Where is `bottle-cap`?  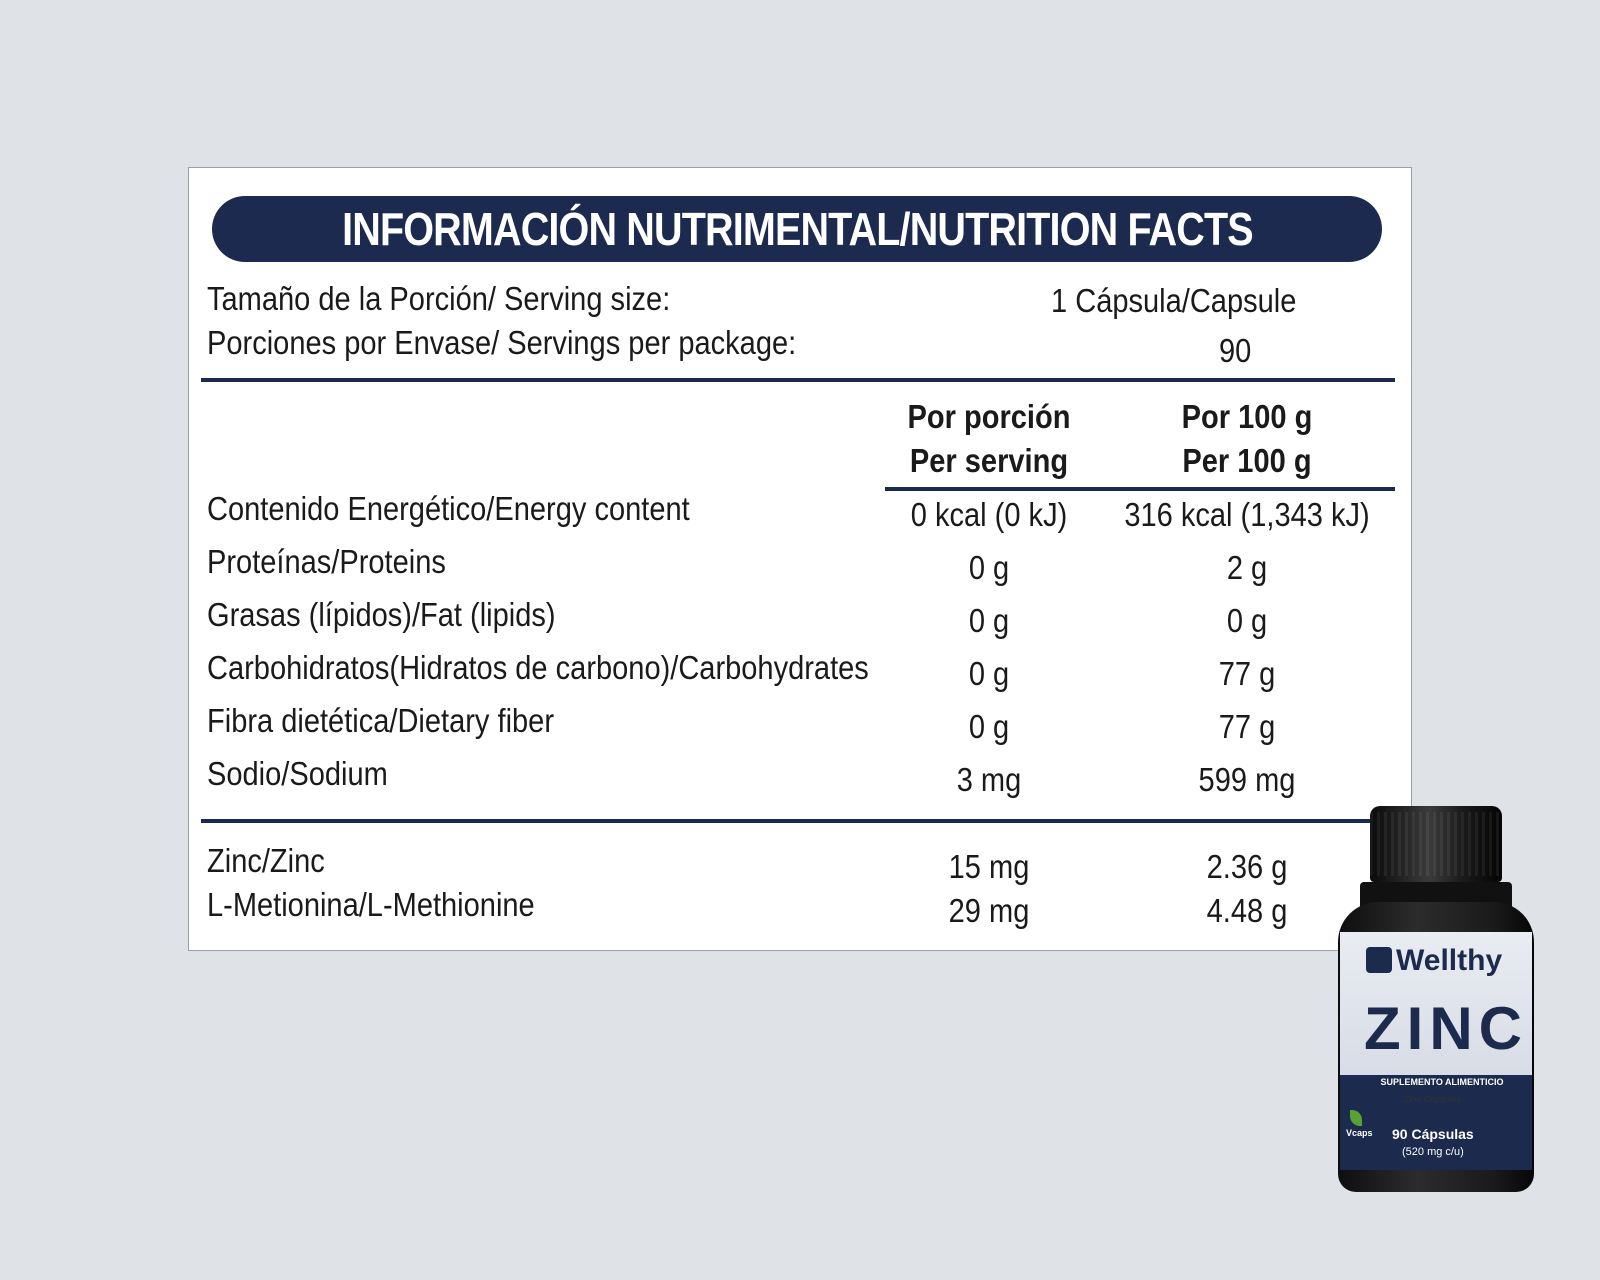
bottle-cap is located at coordinates (1436, 844).